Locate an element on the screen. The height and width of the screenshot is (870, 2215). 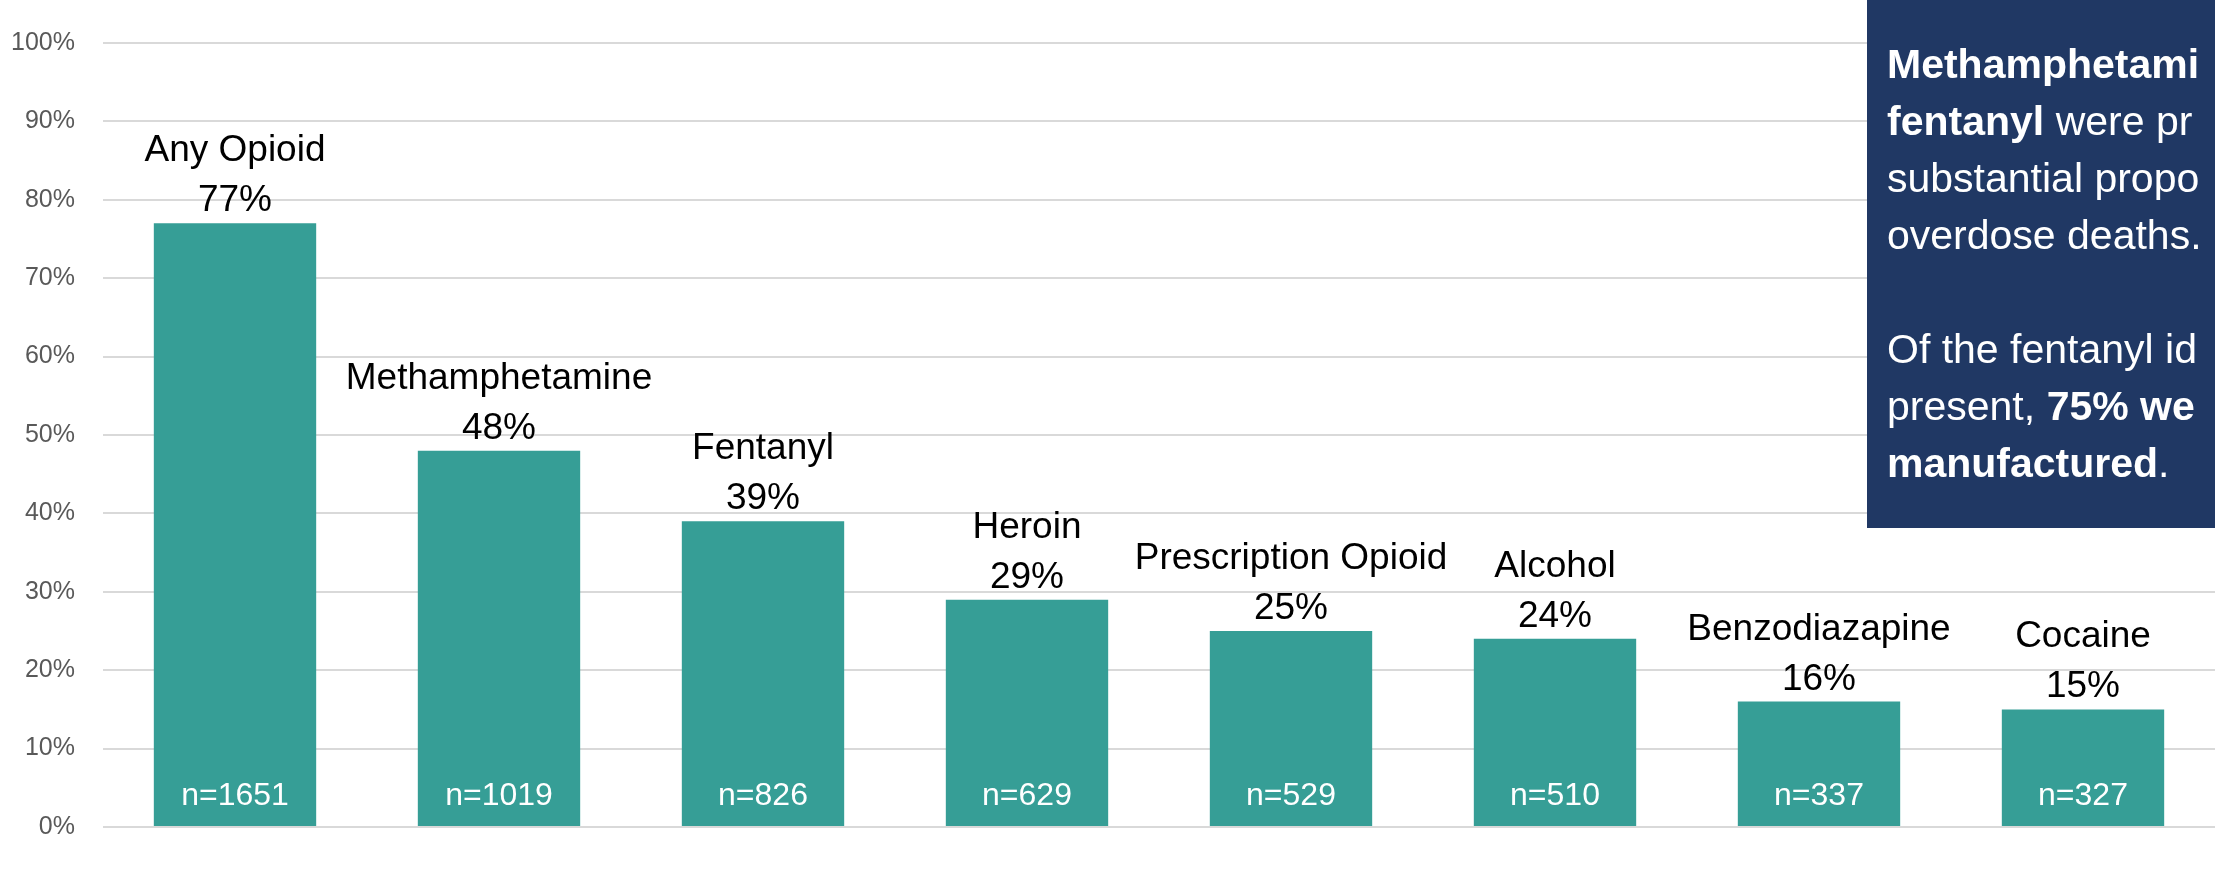
annotation: present, is located at coordinates (1961, 406).